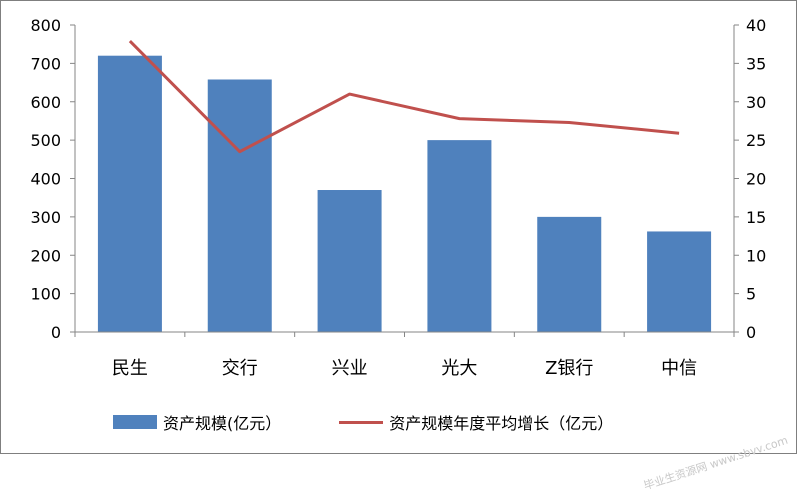 This screenshot has height=494, width=797. I want to click on left-tick-label: 100, so click(45, 294).